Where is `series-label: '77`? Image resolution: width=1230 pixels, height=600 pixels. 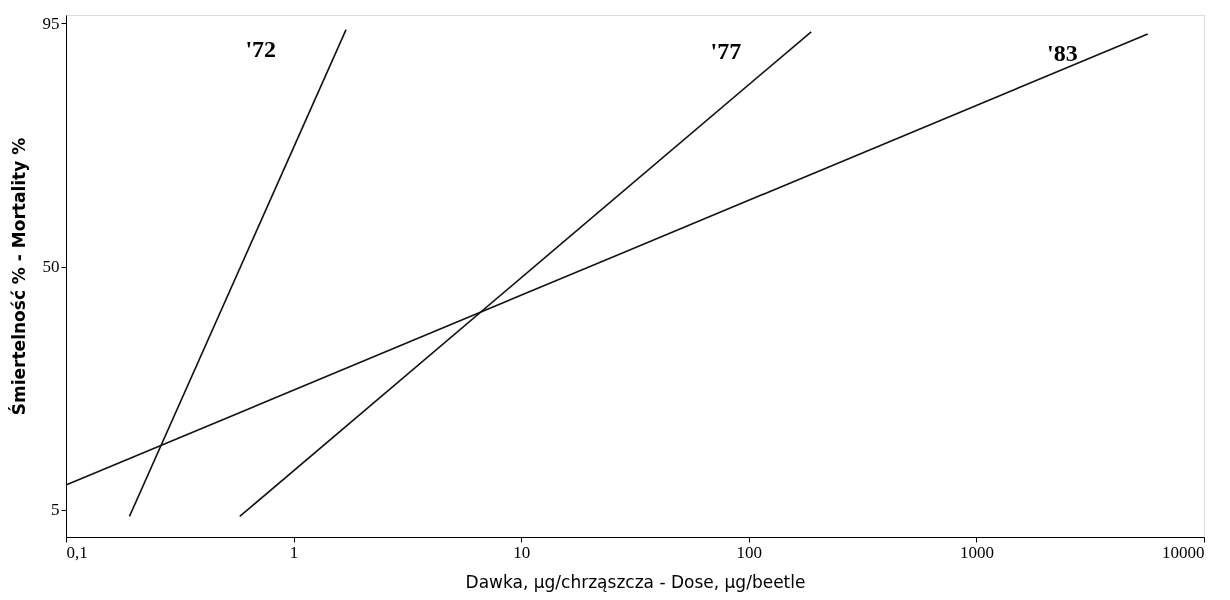
series-label: '77 is located at coordinates (726, 50).